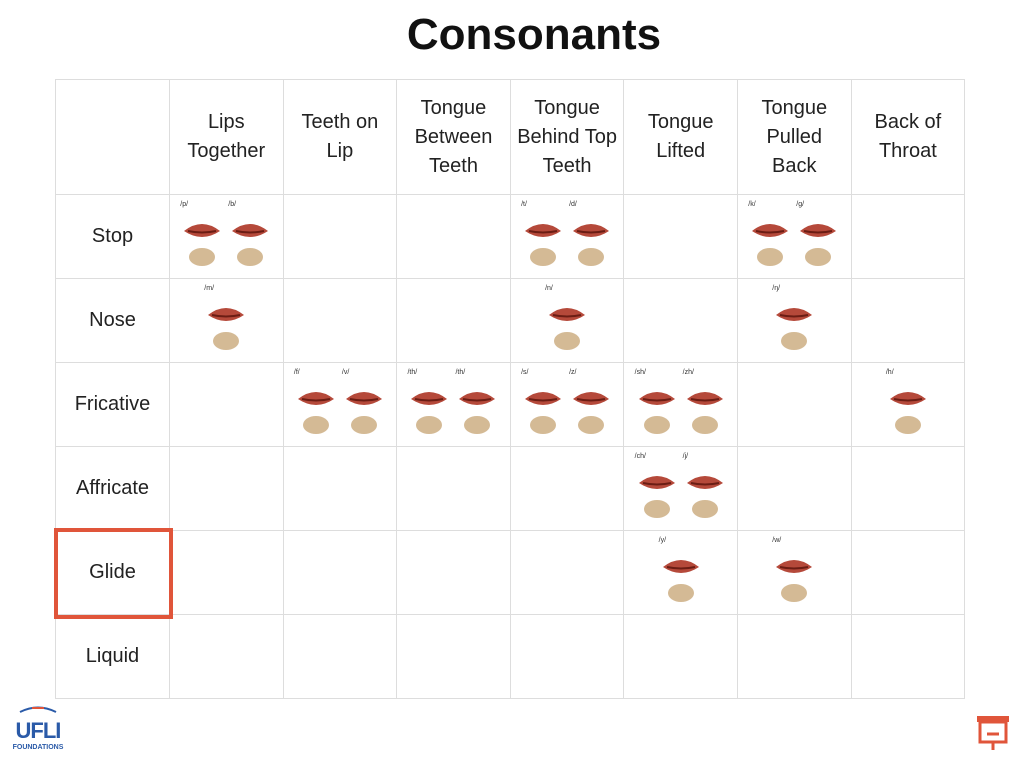  I want to click on sound-card: /k/, so click(770, 237).